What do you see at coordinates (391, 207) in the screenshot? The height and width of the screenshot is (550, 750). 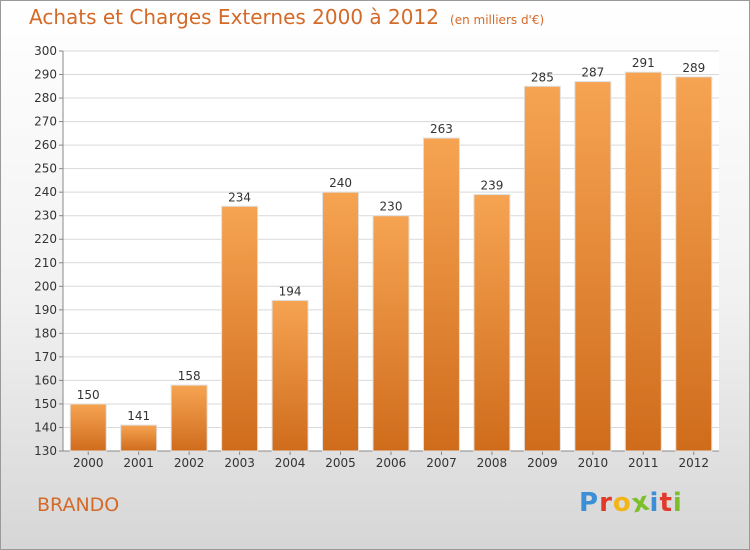 I see `data-label: 230` at bounding box center [391, 207].